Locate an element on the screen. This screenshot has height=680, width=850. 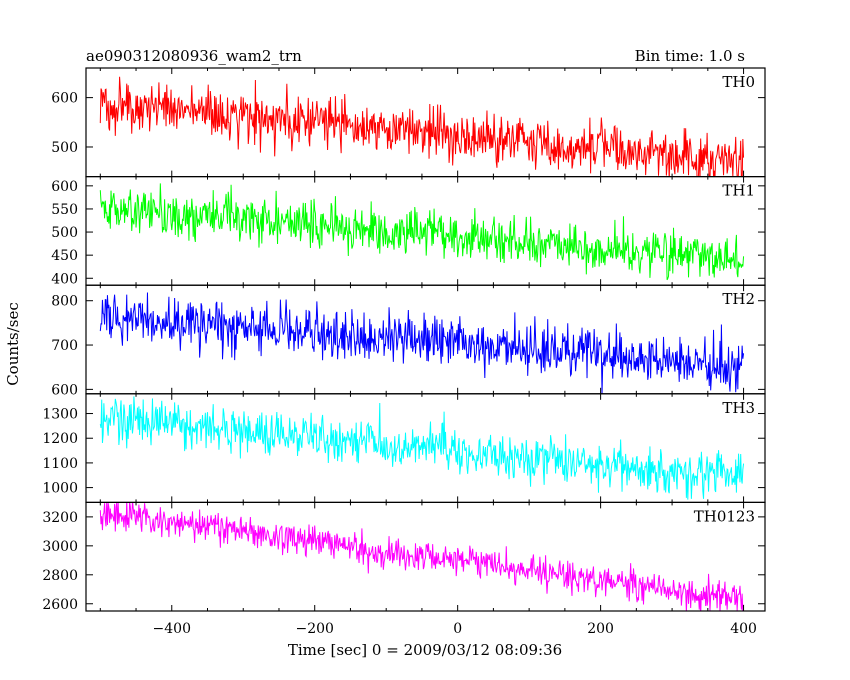
x-axis: −400 −200 0 200 400 is located at coordinates (455, 629).